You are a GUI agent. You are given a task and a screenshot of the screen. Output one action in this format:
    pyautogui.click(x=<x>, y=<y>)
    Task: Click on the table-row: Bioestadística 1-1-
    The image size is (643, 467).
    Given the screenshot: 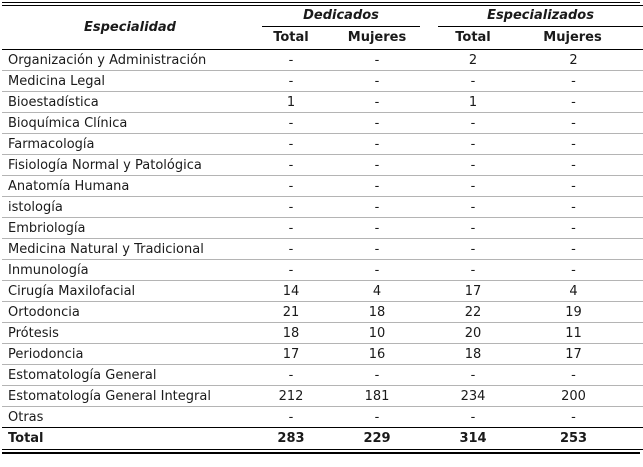 What is the action you would take?
    pyautogui.click(x=322, y=102)
    